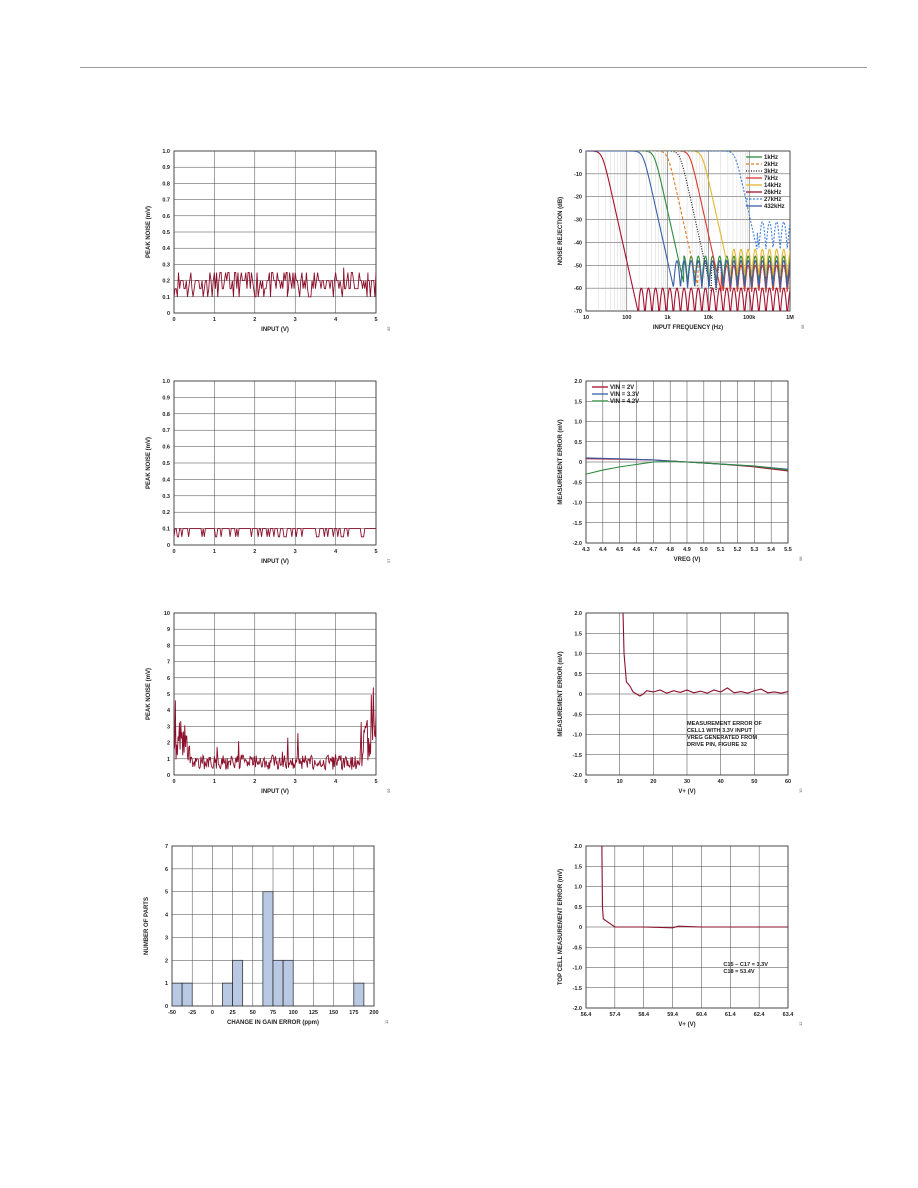 This screenshot has height=1188, width=918. Describe the element at coordinates (169, 711) in the screenshot. I see `y-tick-label: 4` at that location.